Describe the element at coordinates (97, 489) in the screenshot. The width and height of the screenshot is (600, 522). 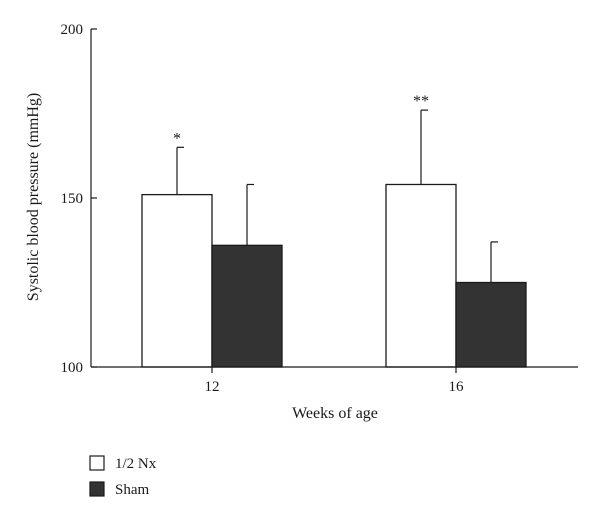
I see `legend-swatch-sham` at that location.